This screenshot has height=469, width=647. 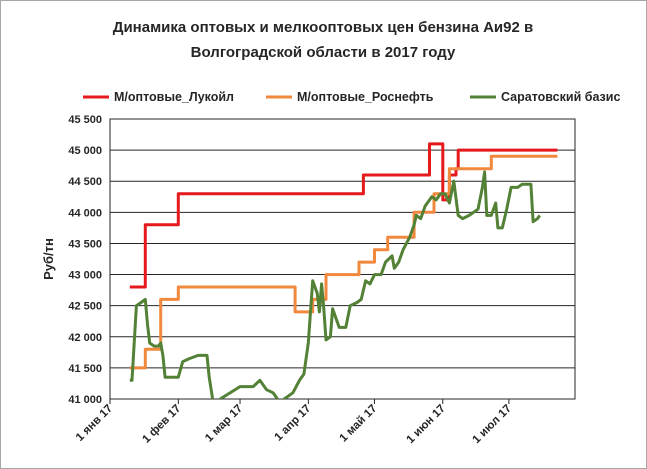 I want to click on y-tick-label: 45 500, so click(x=85, y=120).